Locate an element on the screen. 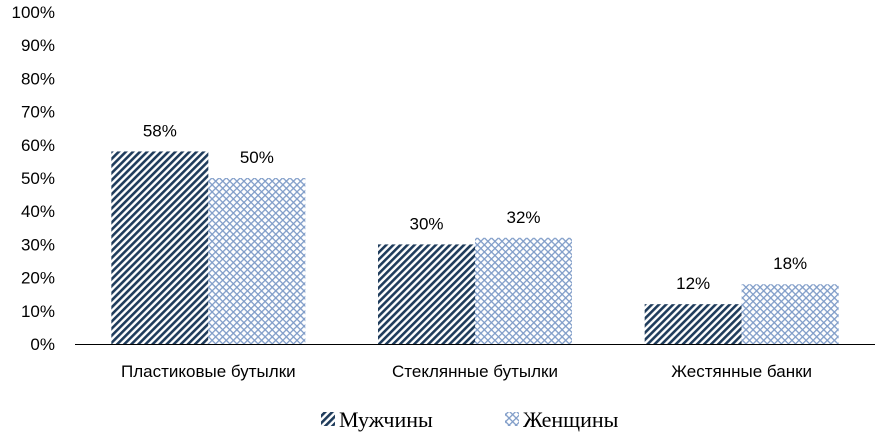 The height and width of the screenshot is (445, 878). legend: Мужчины Женщины is located at coordinates (470, 419).